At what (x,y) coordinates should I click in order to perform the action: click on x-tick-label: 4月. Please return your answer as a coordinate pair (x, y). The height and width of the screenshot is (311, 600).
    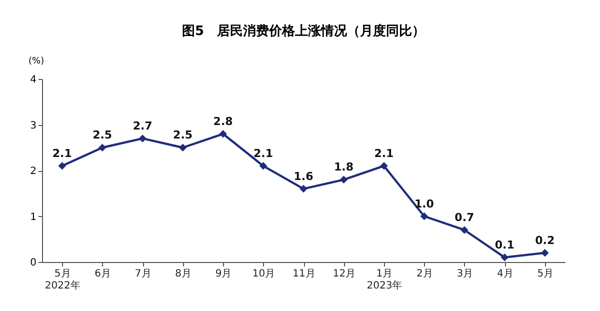
    Looking at the image, I should click on (505, 274).